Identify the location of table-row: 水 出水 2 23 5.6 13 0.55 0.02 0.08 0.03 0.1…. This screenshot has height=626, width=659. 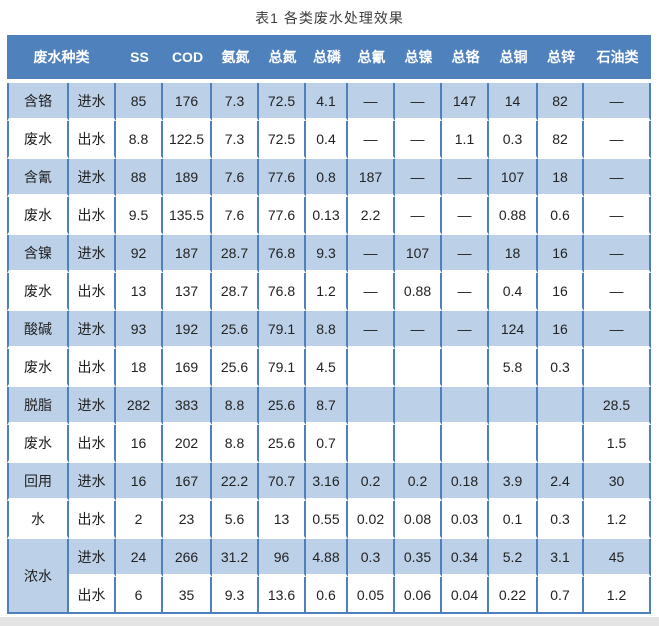
(329, 520).